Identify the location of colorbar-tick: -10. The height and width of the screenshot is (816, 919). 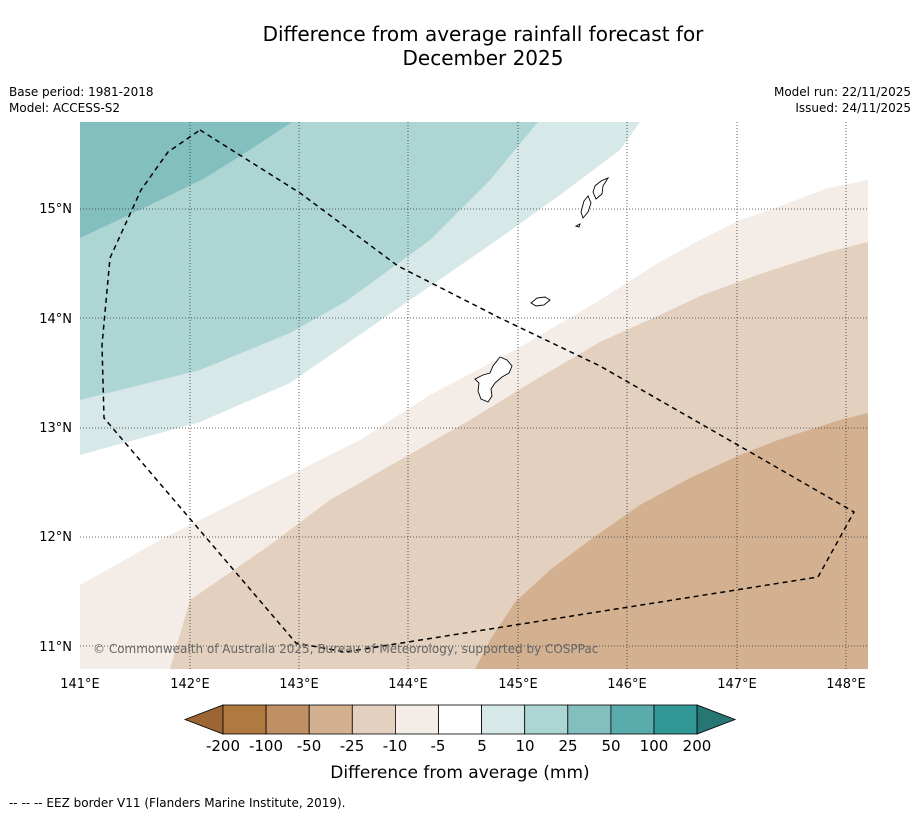
(395, 746).